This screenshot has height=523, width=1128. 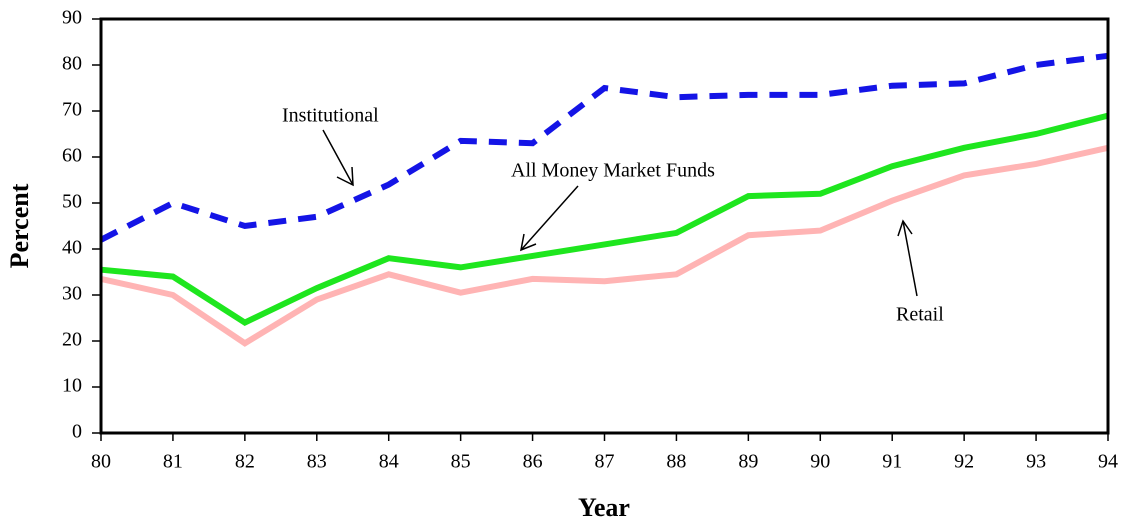 What do you see at coordinates (72, 340) in the screenshot?
I see `y-tick-label: 20` at bounding box center [72, 340].